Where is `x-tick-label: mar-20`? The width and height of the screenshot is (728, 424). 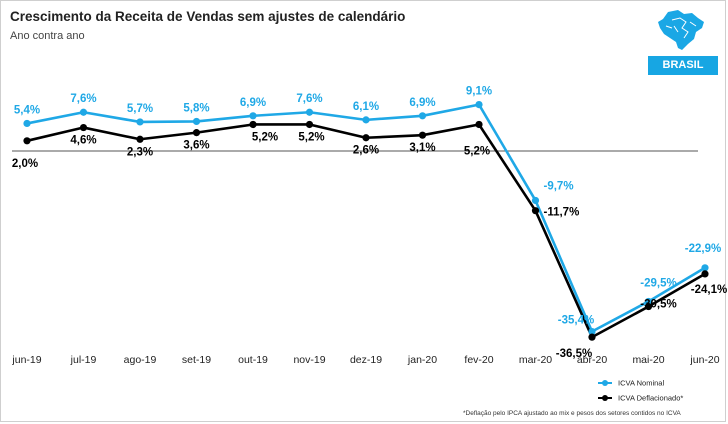 x-tick-label: mar-20 is located at coordinates (535, 360).